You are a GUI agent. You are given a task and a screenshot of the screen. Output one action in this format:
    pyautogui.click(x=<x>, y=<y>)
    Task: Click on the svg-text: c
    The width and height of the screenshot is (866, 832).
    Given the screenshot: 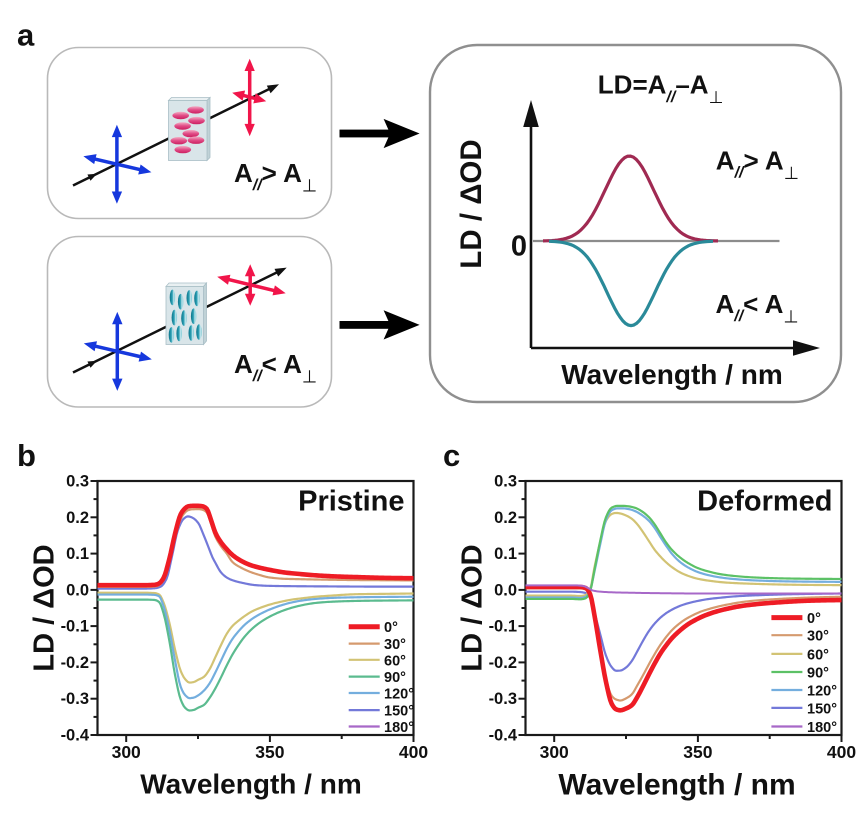 What is the action you would take?
    pyautogui.click(x=451, y=455)
    